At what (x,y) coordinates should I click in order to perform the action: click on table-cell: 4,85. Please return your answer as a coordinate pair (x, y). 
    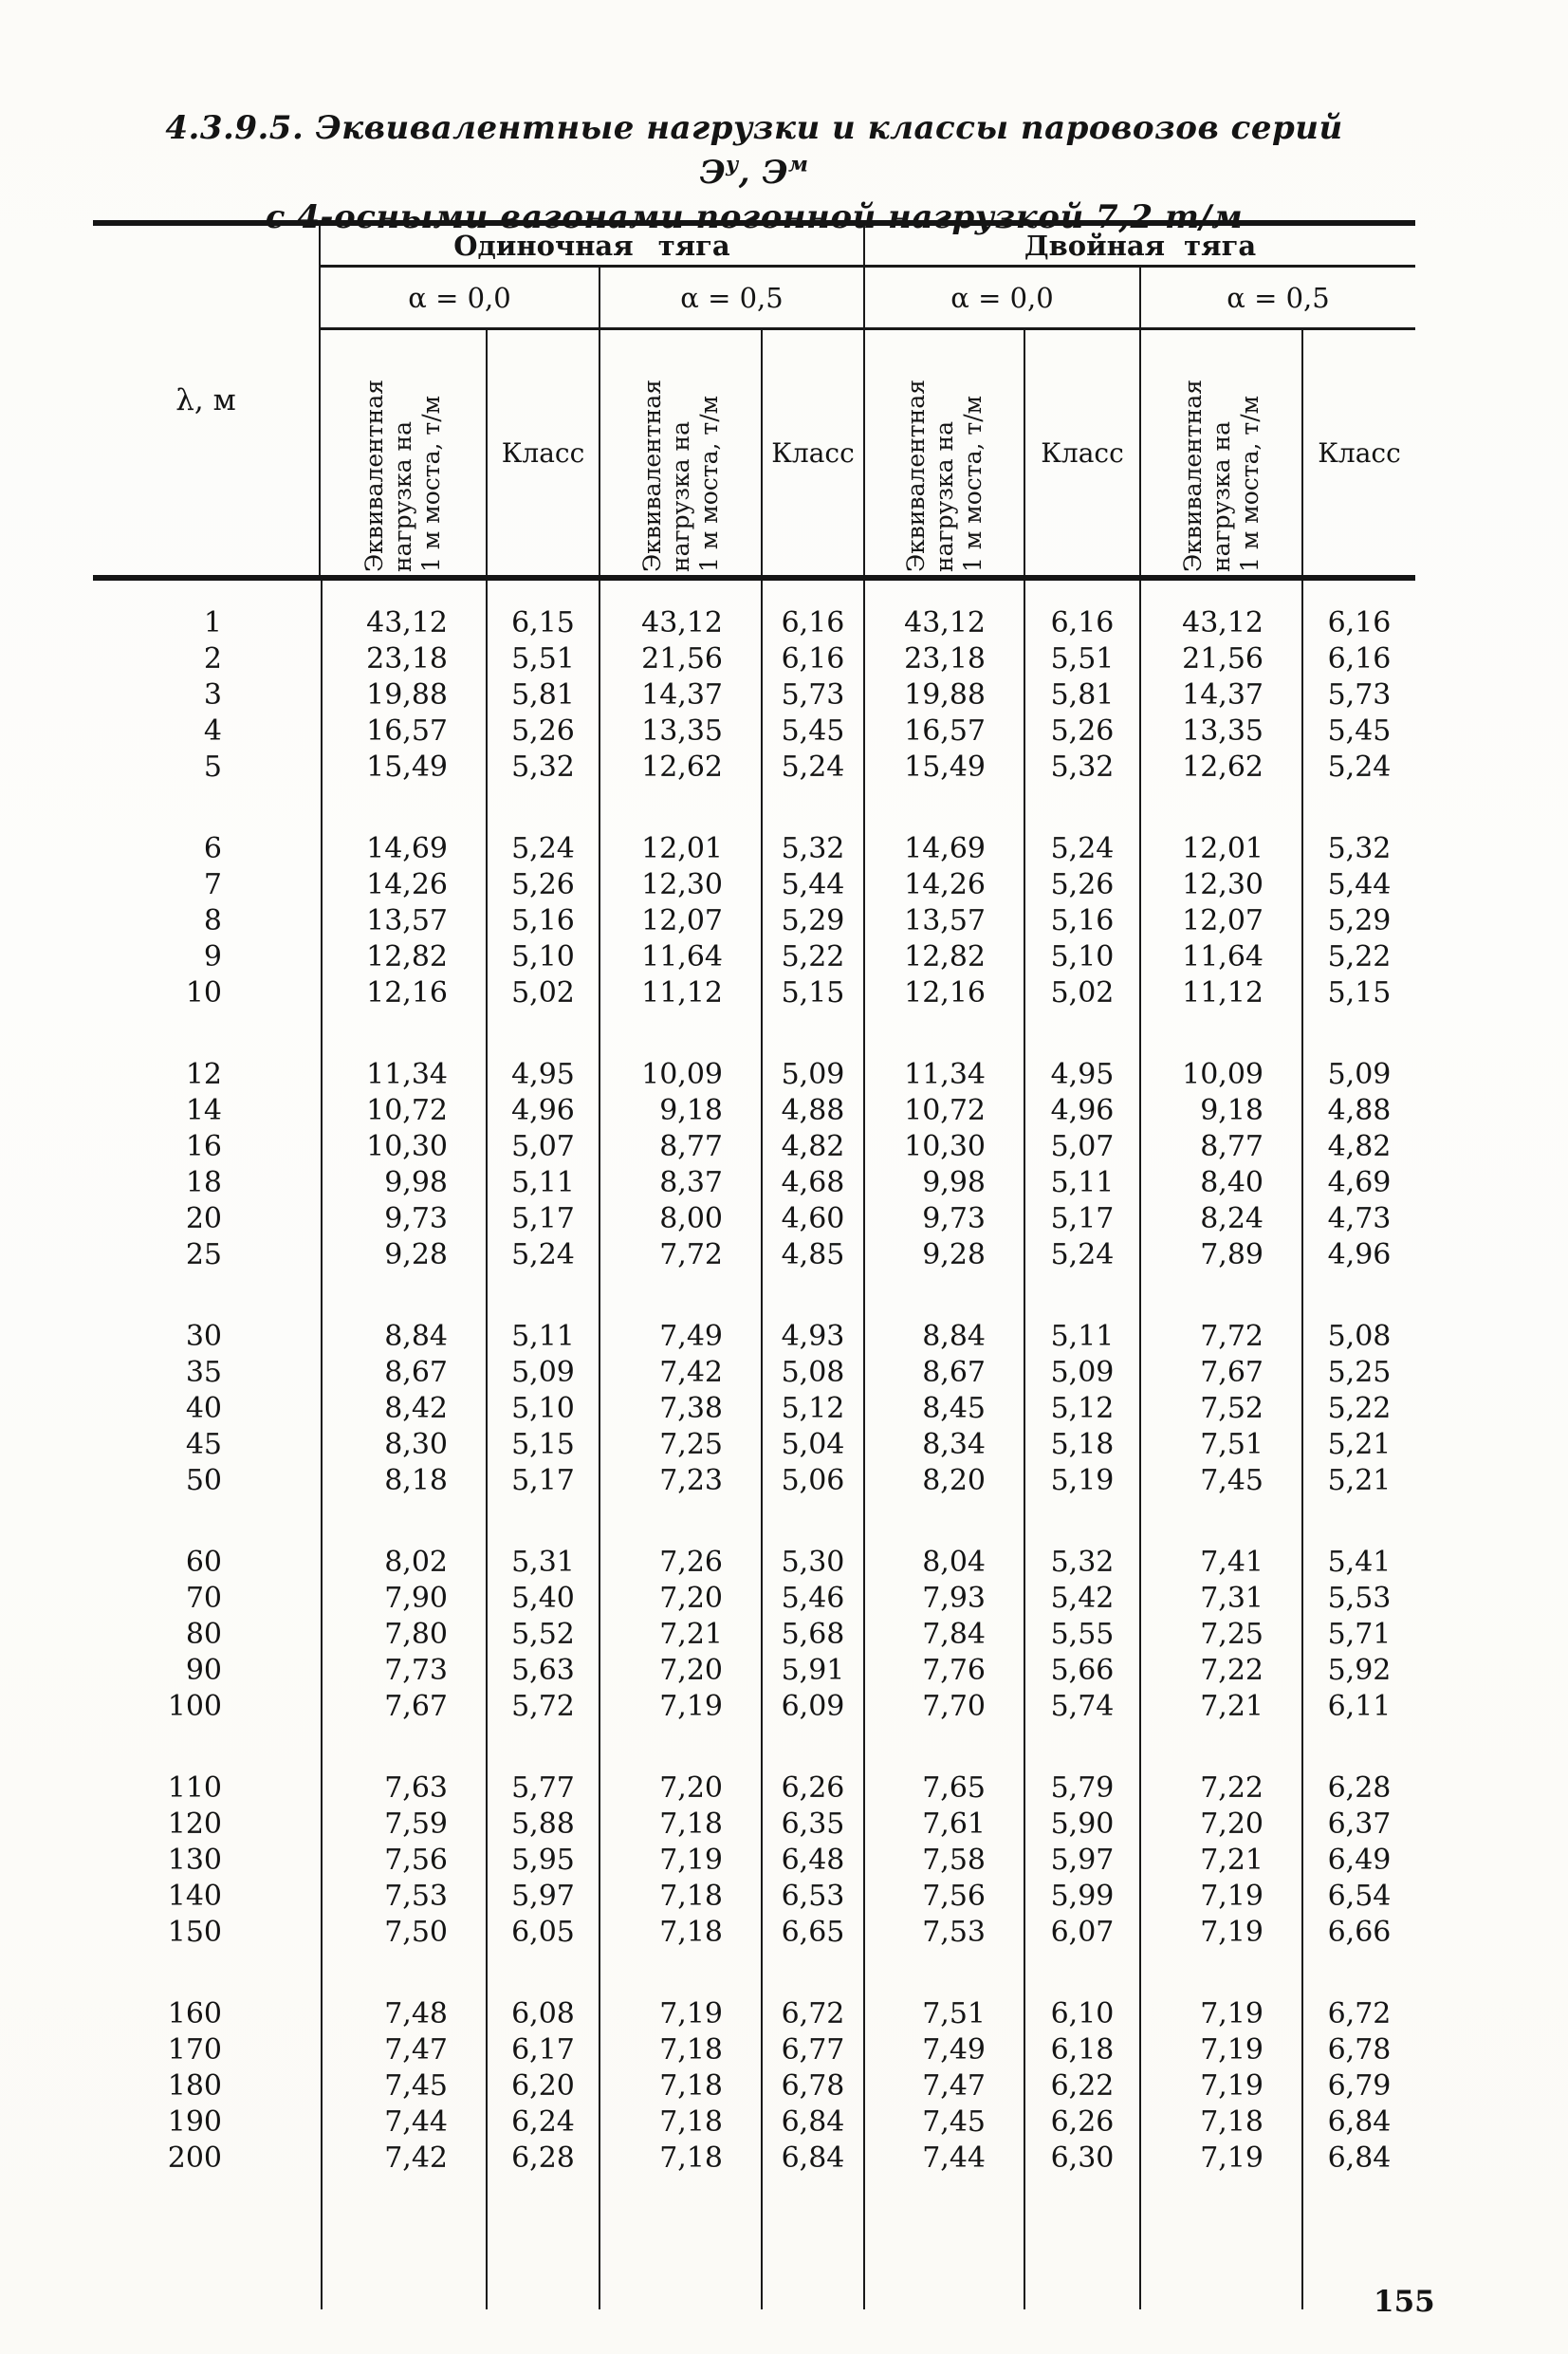
    Looking at the image, I should click on (812, 1255).